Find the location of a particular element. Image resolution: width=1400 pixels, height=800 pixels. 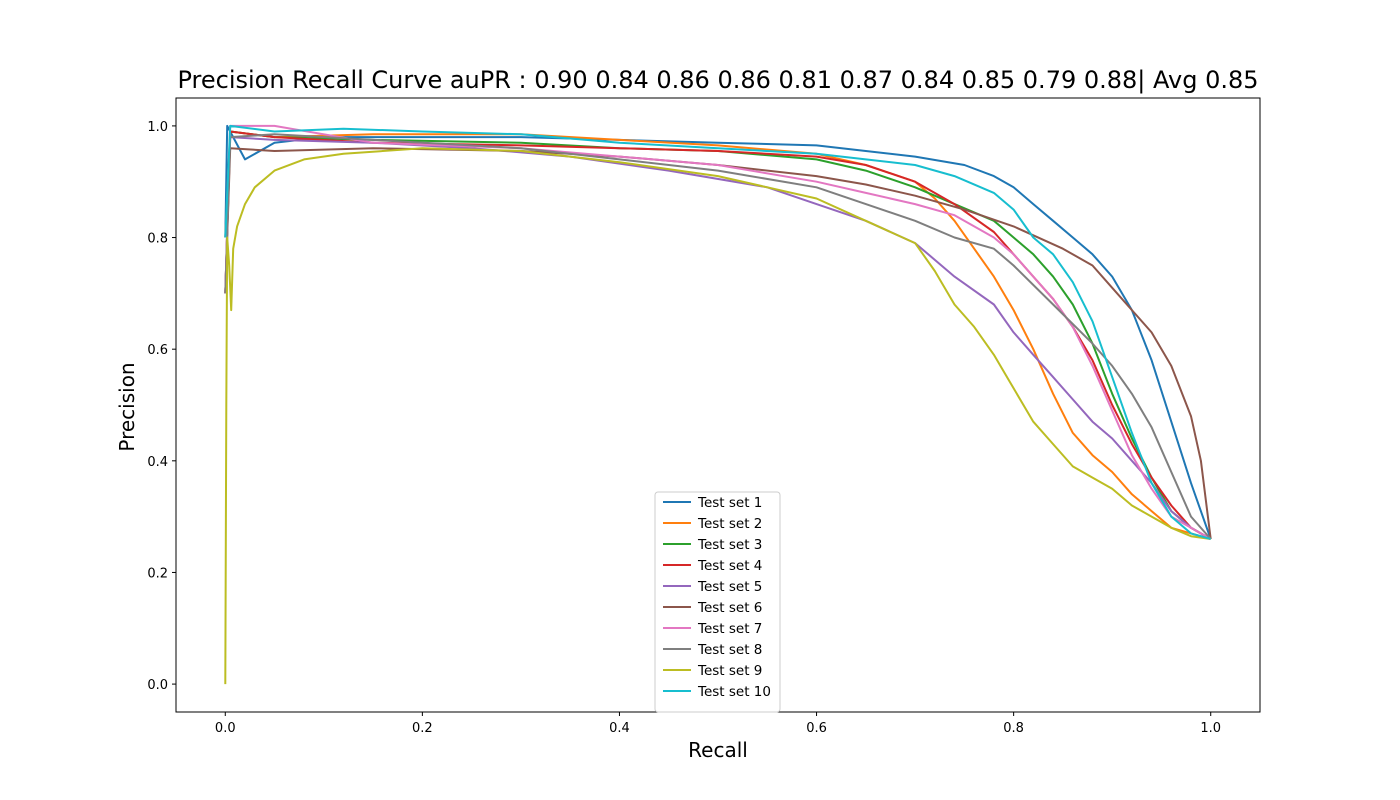

legend-label-4: Test set 4 is located at coordinates (729, 566).